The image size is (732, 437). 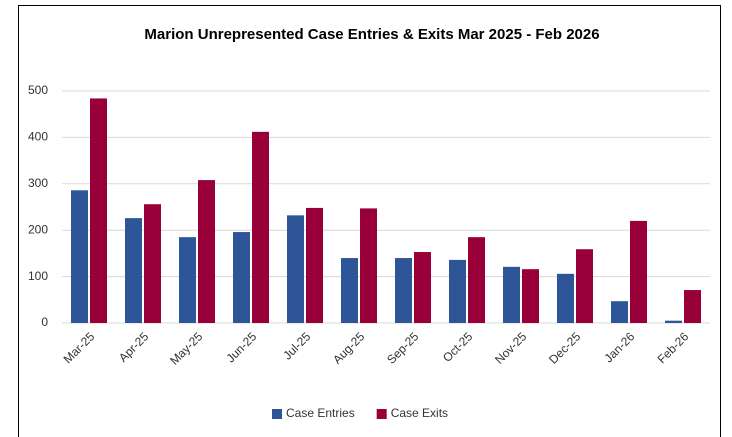 I want to click on y-tick-label: 100, so click(x=38, y=276).